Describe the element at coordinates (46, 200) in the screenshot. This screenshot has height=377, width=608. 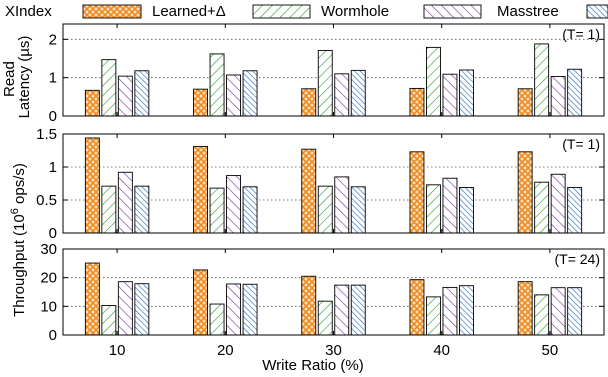
I see `y-tick-label: 0.5` at that location.